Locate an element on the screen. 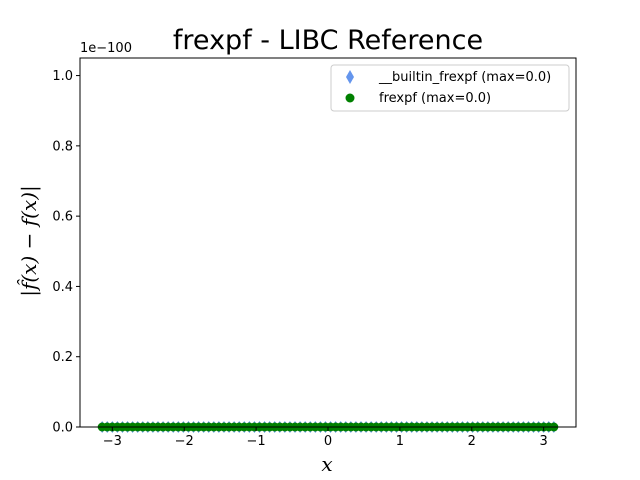  x-tick-label: 1 is located at coordinates (400, 441).